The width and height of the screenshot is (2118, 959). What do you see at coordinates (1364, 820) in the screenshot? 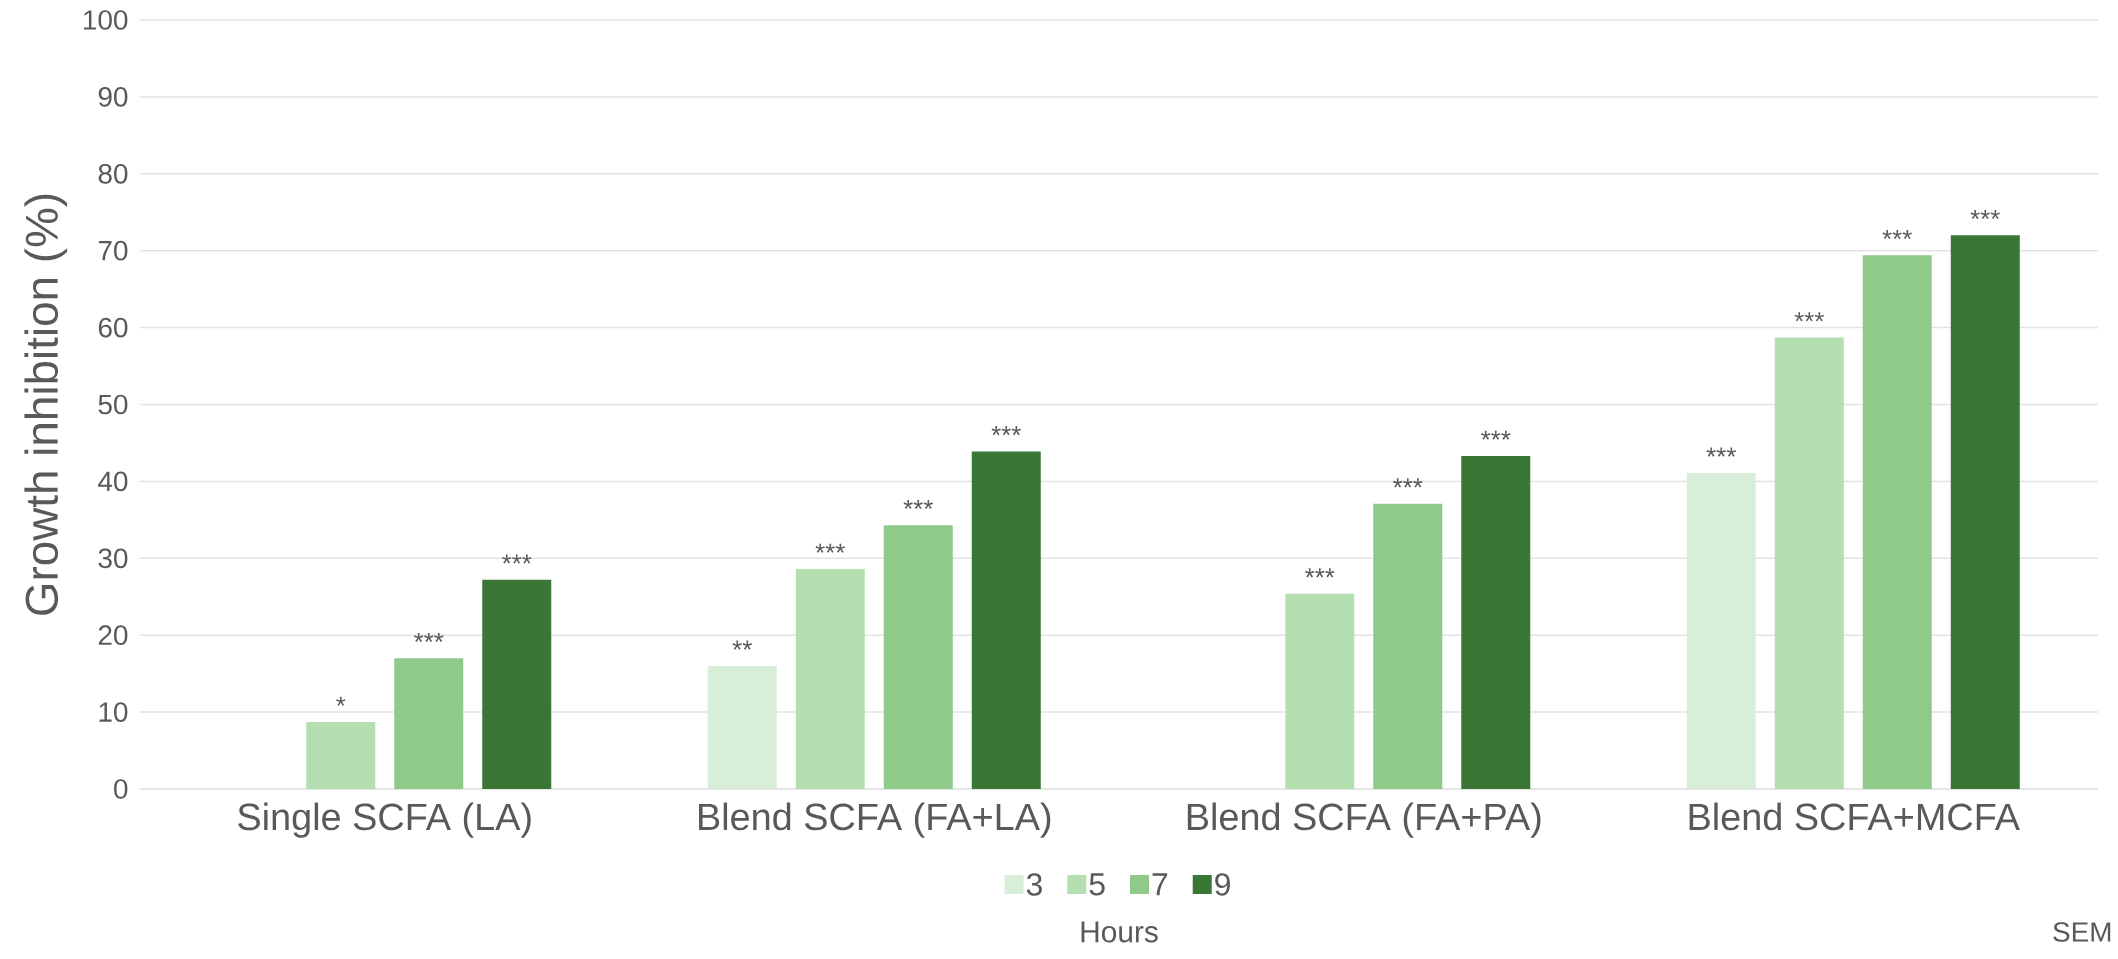
I see `x-tick-label: Blend SCFA (FA+PA)` at bounding box center [1364, 820].